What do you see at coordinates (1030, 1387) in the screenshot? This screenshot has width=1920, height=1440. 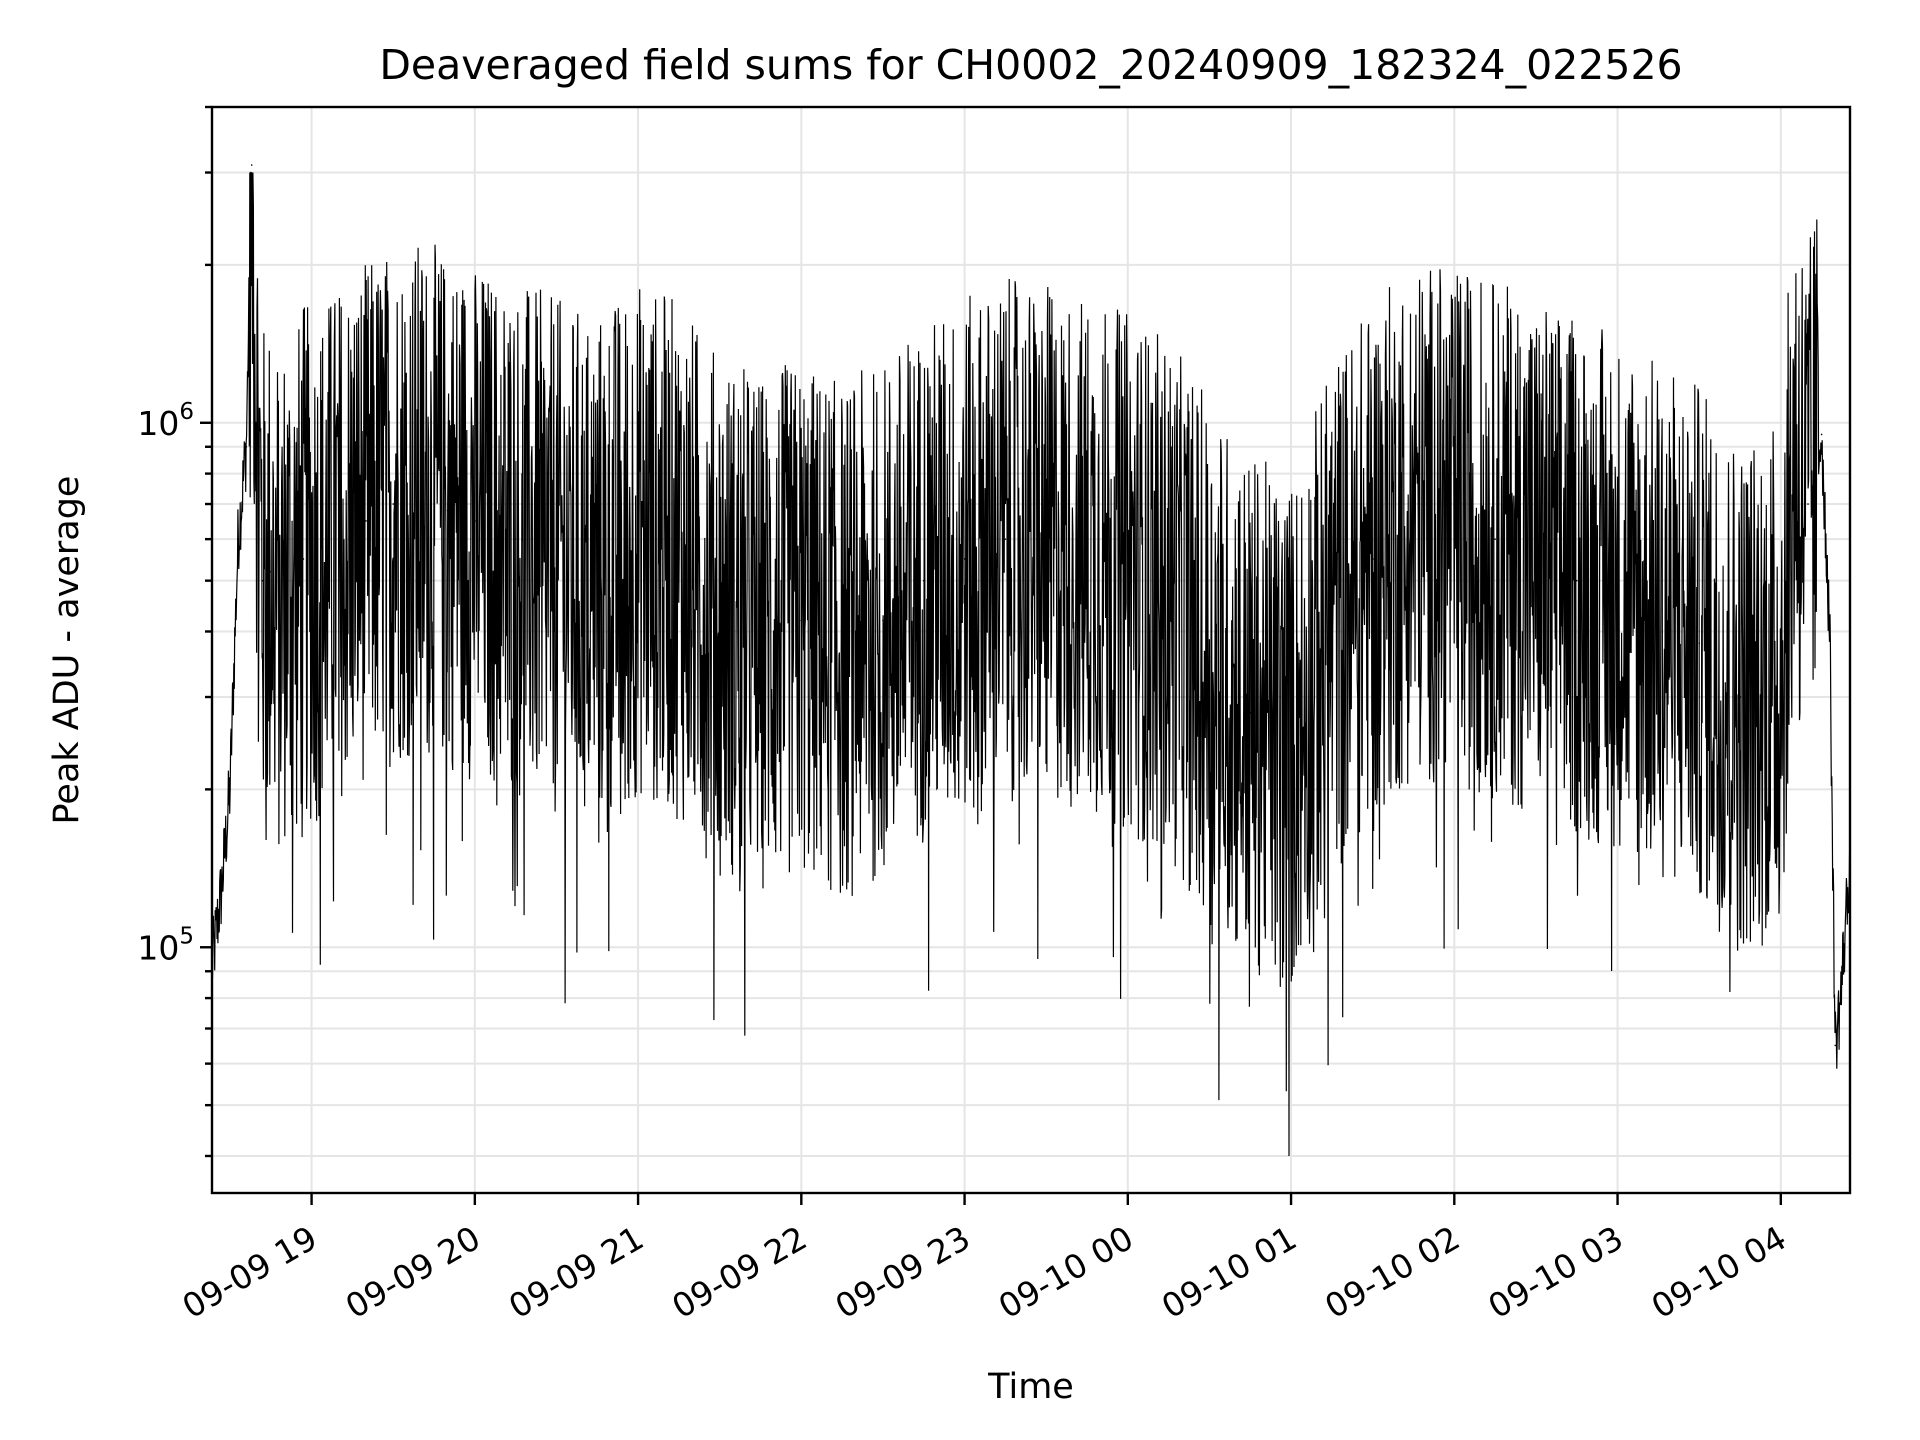 I see `x-axis-label: Time` at bounding box center [1030, 1387].